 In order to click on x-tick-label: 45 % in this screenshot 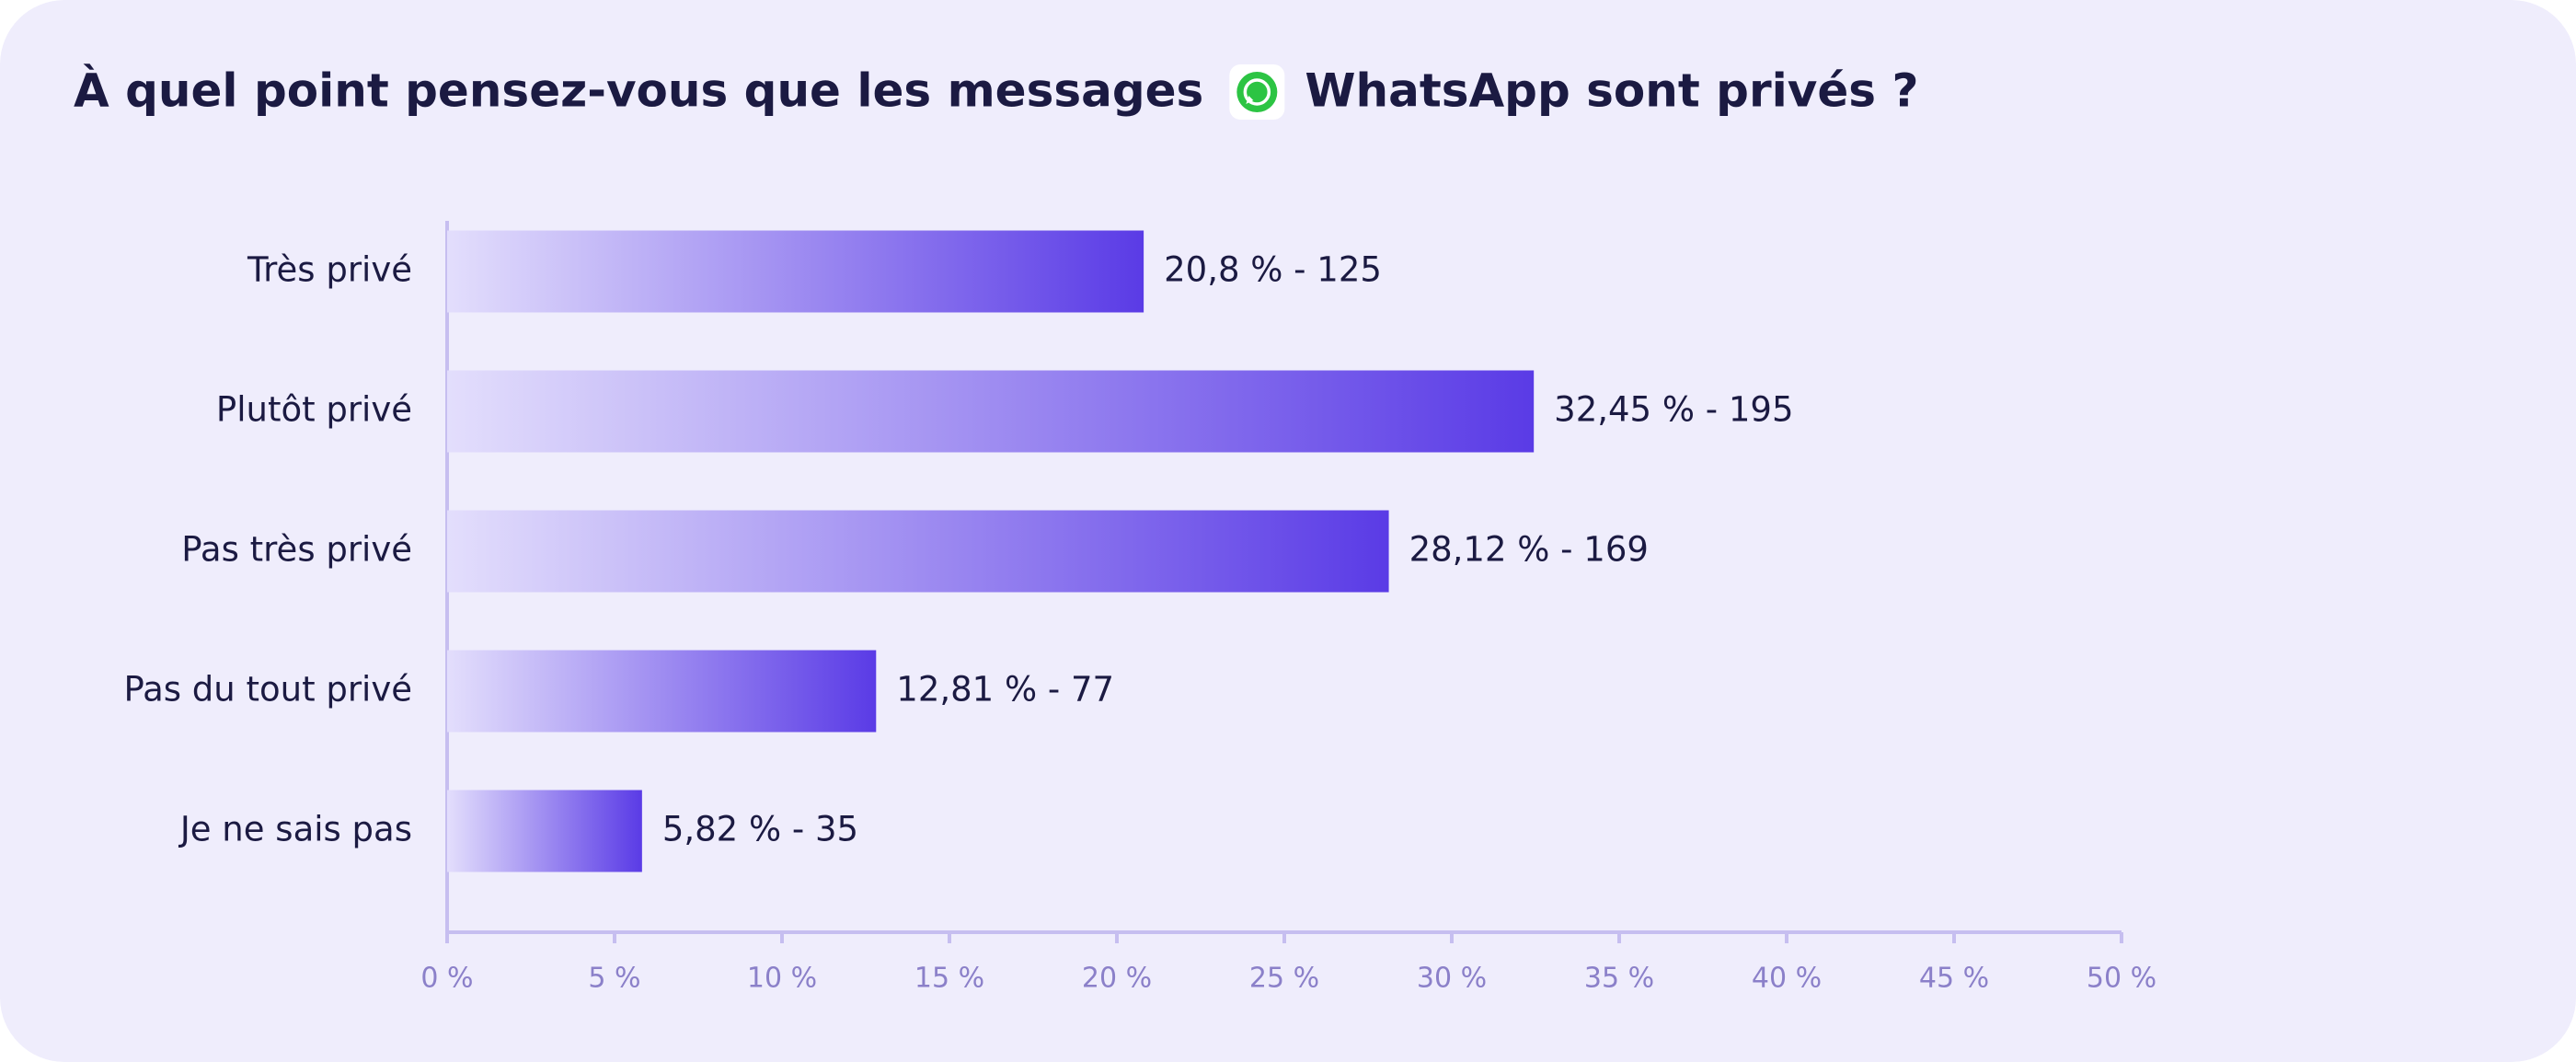, I will do `click(1954, 979)`.